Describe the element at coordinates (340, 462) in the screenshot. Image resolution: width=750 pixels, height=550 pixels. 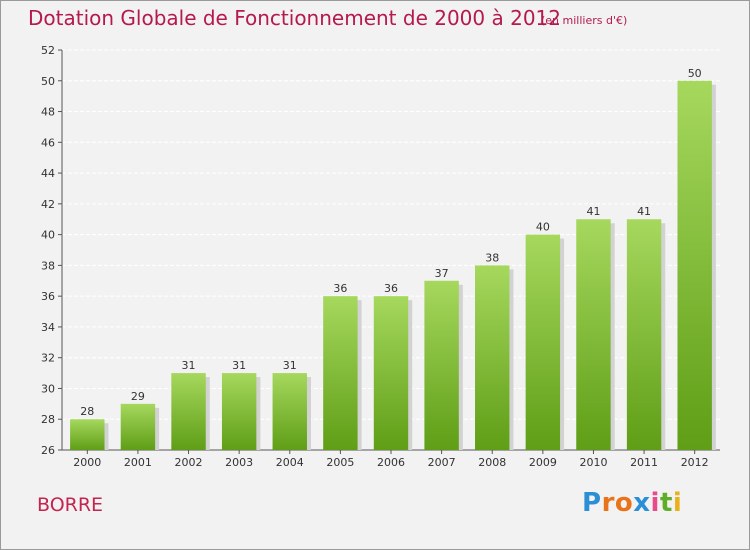
I see `x-tick-label: 2005` at that location.